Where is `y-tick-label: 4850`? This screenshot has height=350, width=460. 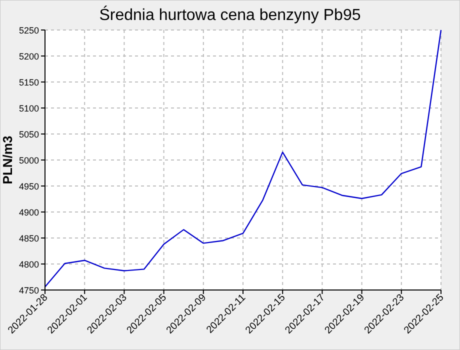 y-tick-label: 4850 is located at coordinates (28, 239).